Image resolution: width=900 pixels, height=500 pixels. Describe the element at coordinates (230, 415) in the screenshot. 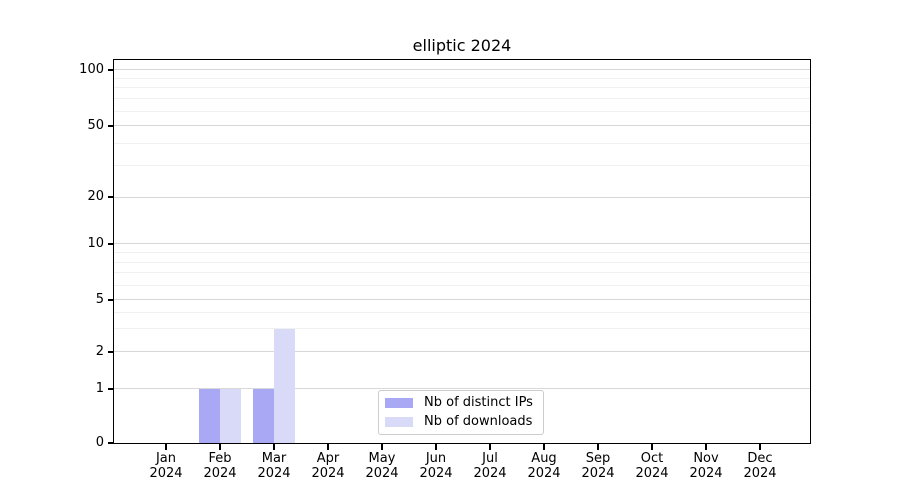

I see `bar-downloads-feb` at that location.